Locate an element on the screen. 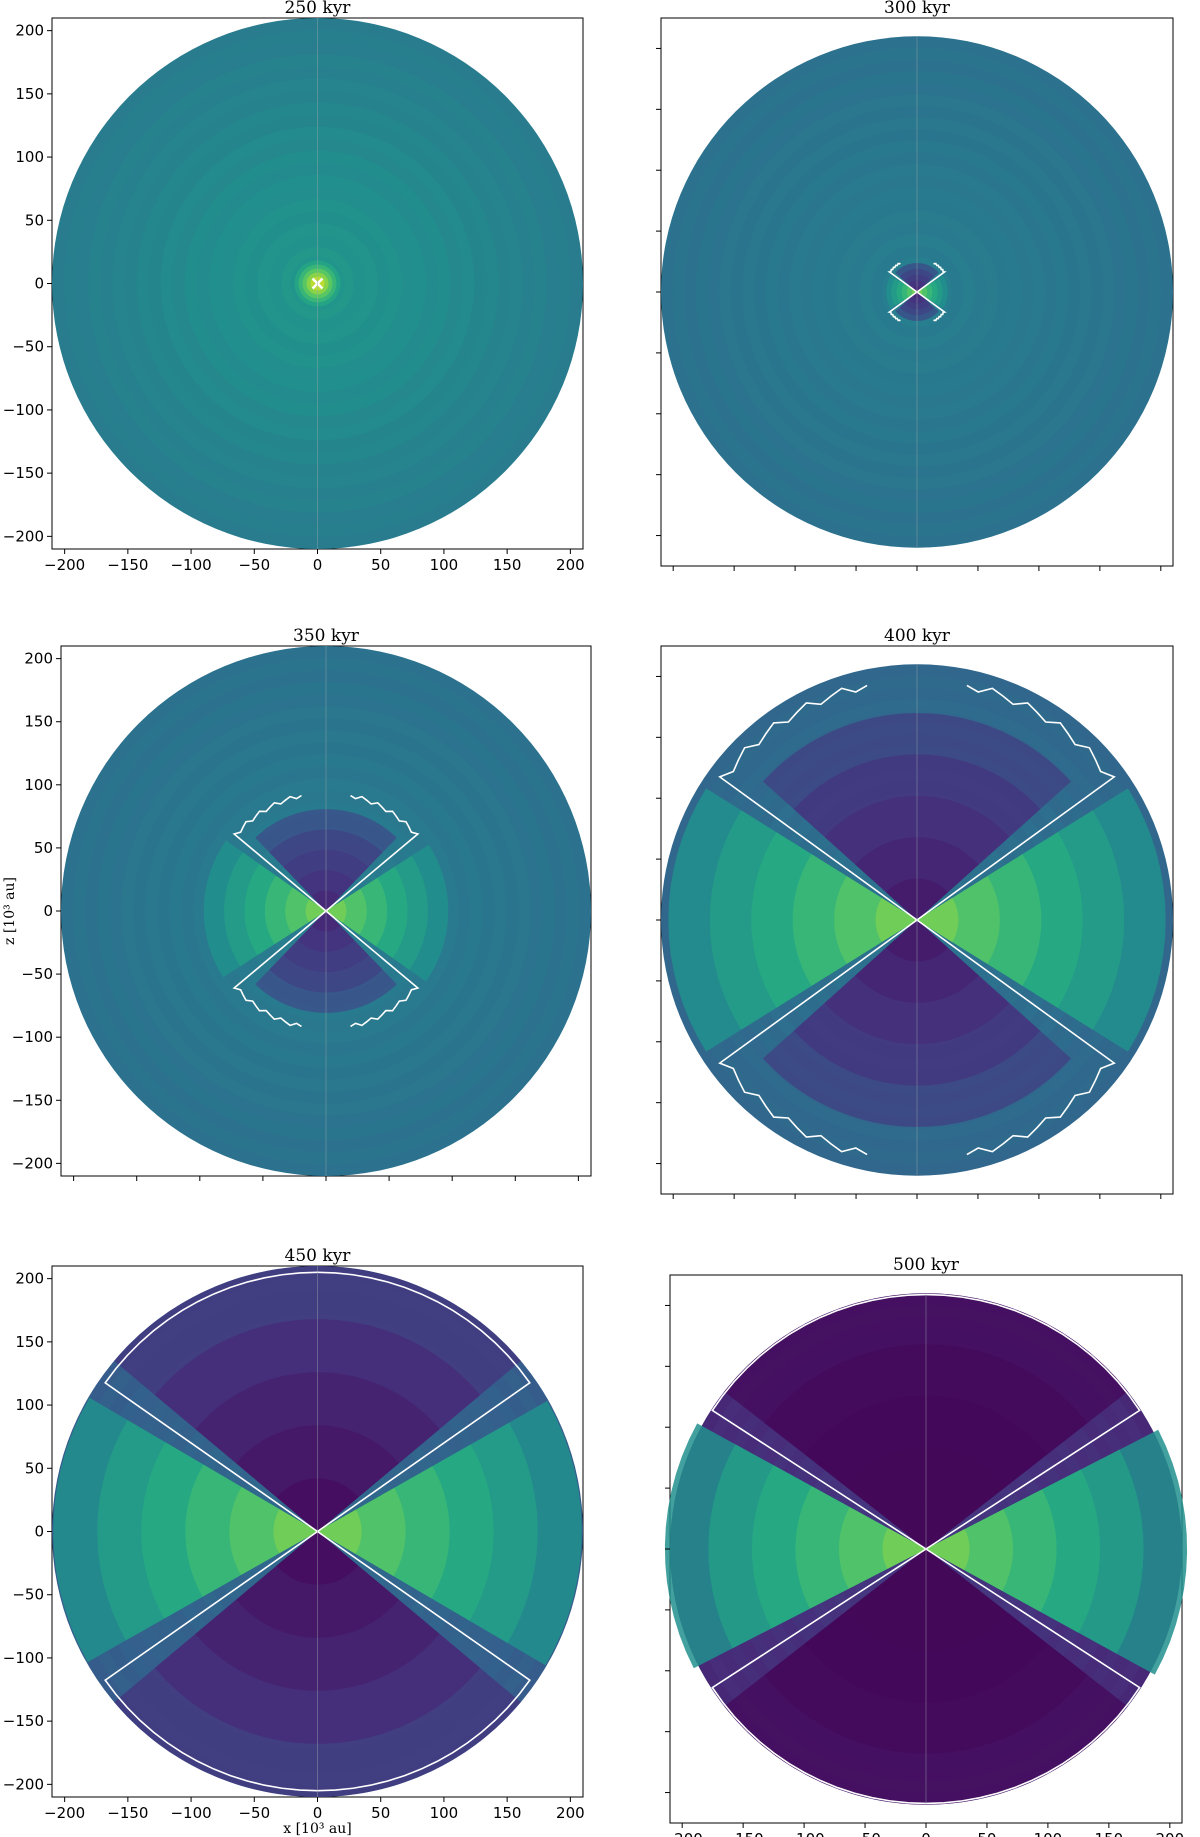 The width and height of the screenshot is (1200, 1837). panel-title: 250 kyr is located at coordinates (318, 9).